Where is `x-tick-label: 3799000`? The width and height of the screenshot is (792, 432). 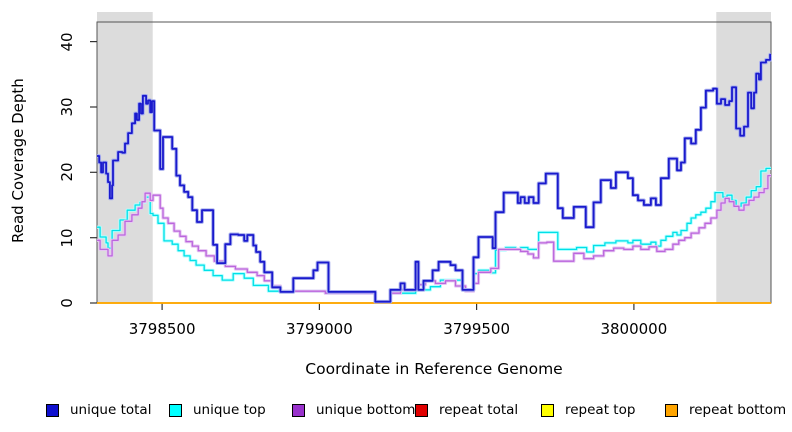 x-tick-label: 3799000 is located at coordinates (319, 329).